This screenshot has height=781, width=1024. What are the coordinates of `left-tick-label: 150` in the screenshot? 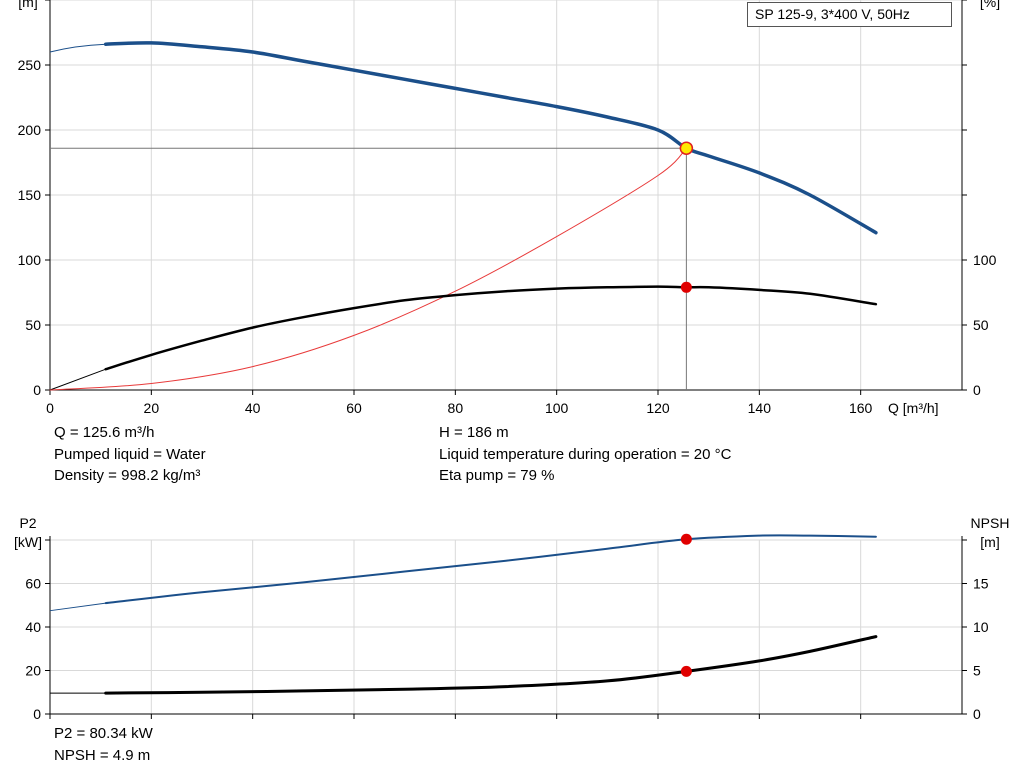 It's located at (30, 195).